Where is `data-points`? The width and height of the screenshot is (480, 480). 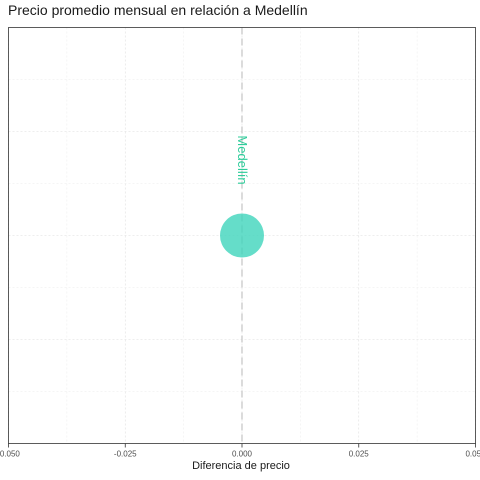
data-points is located at coordinates (242, 235).